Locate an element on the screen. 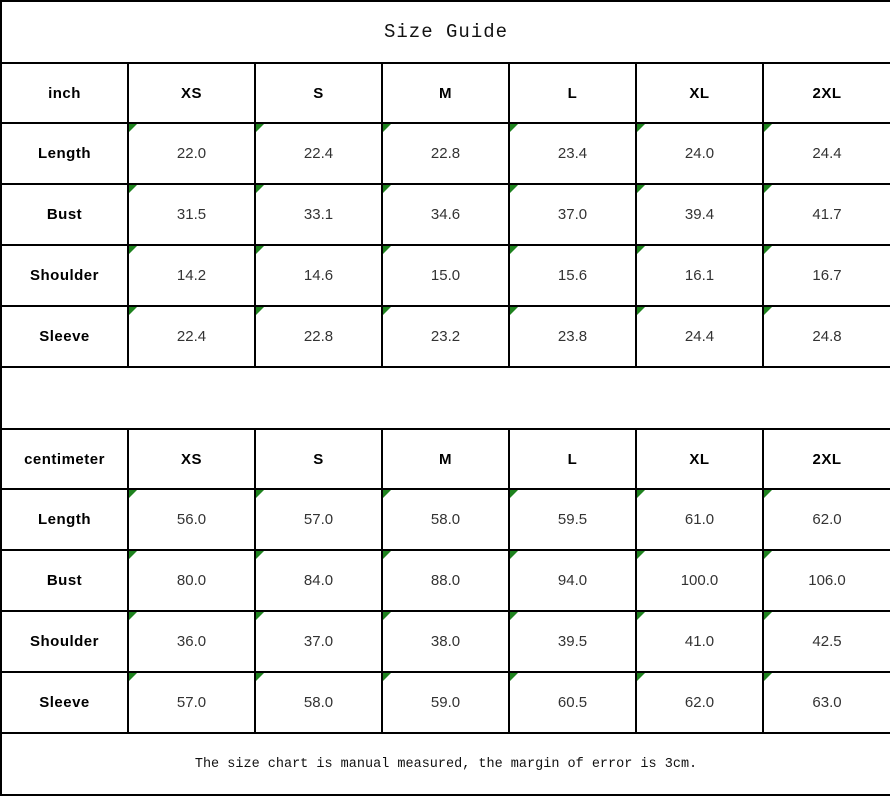  cell-value: 36.0 is located at coordinates (191, 641).